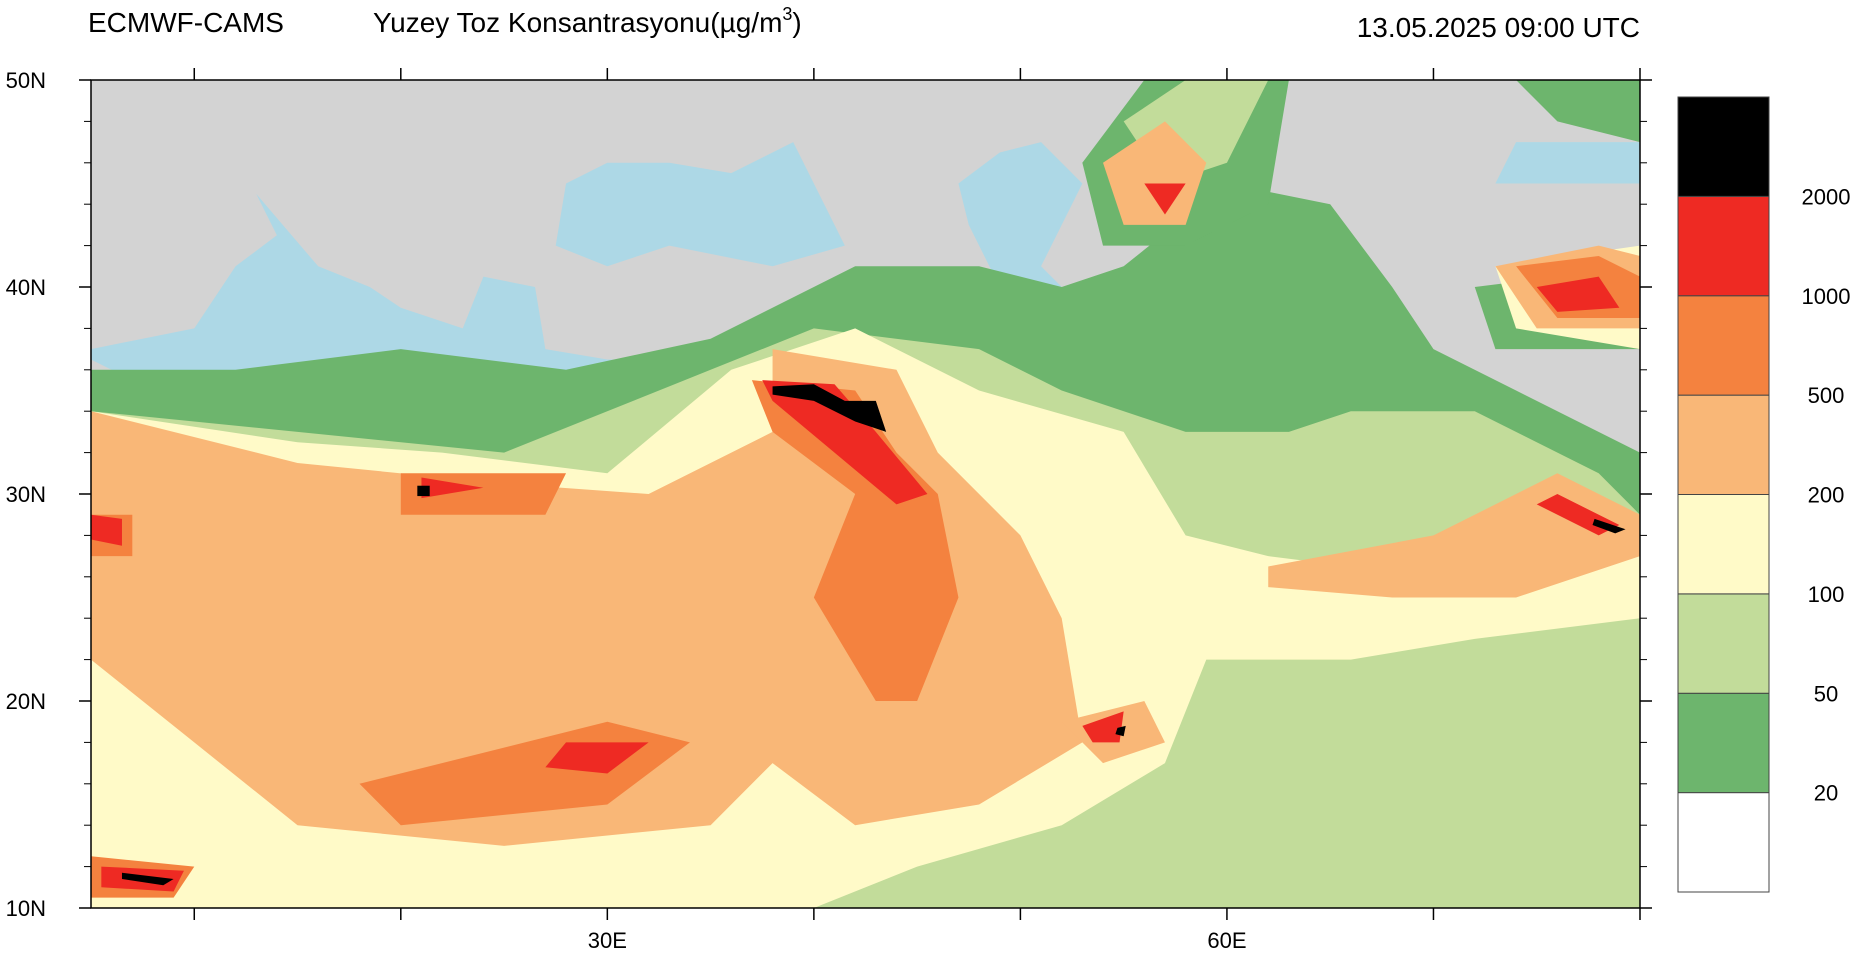 The height and width of the screenshot is (974, 1853). I want to click on y-tick-label: 50N, so click(26, 80).